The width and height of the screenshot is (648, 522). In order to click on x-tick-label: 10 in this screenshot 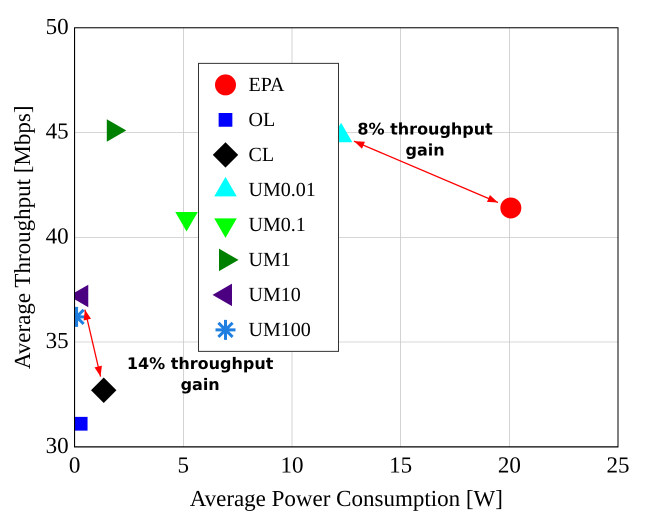, I will do `click(292, 465)`.